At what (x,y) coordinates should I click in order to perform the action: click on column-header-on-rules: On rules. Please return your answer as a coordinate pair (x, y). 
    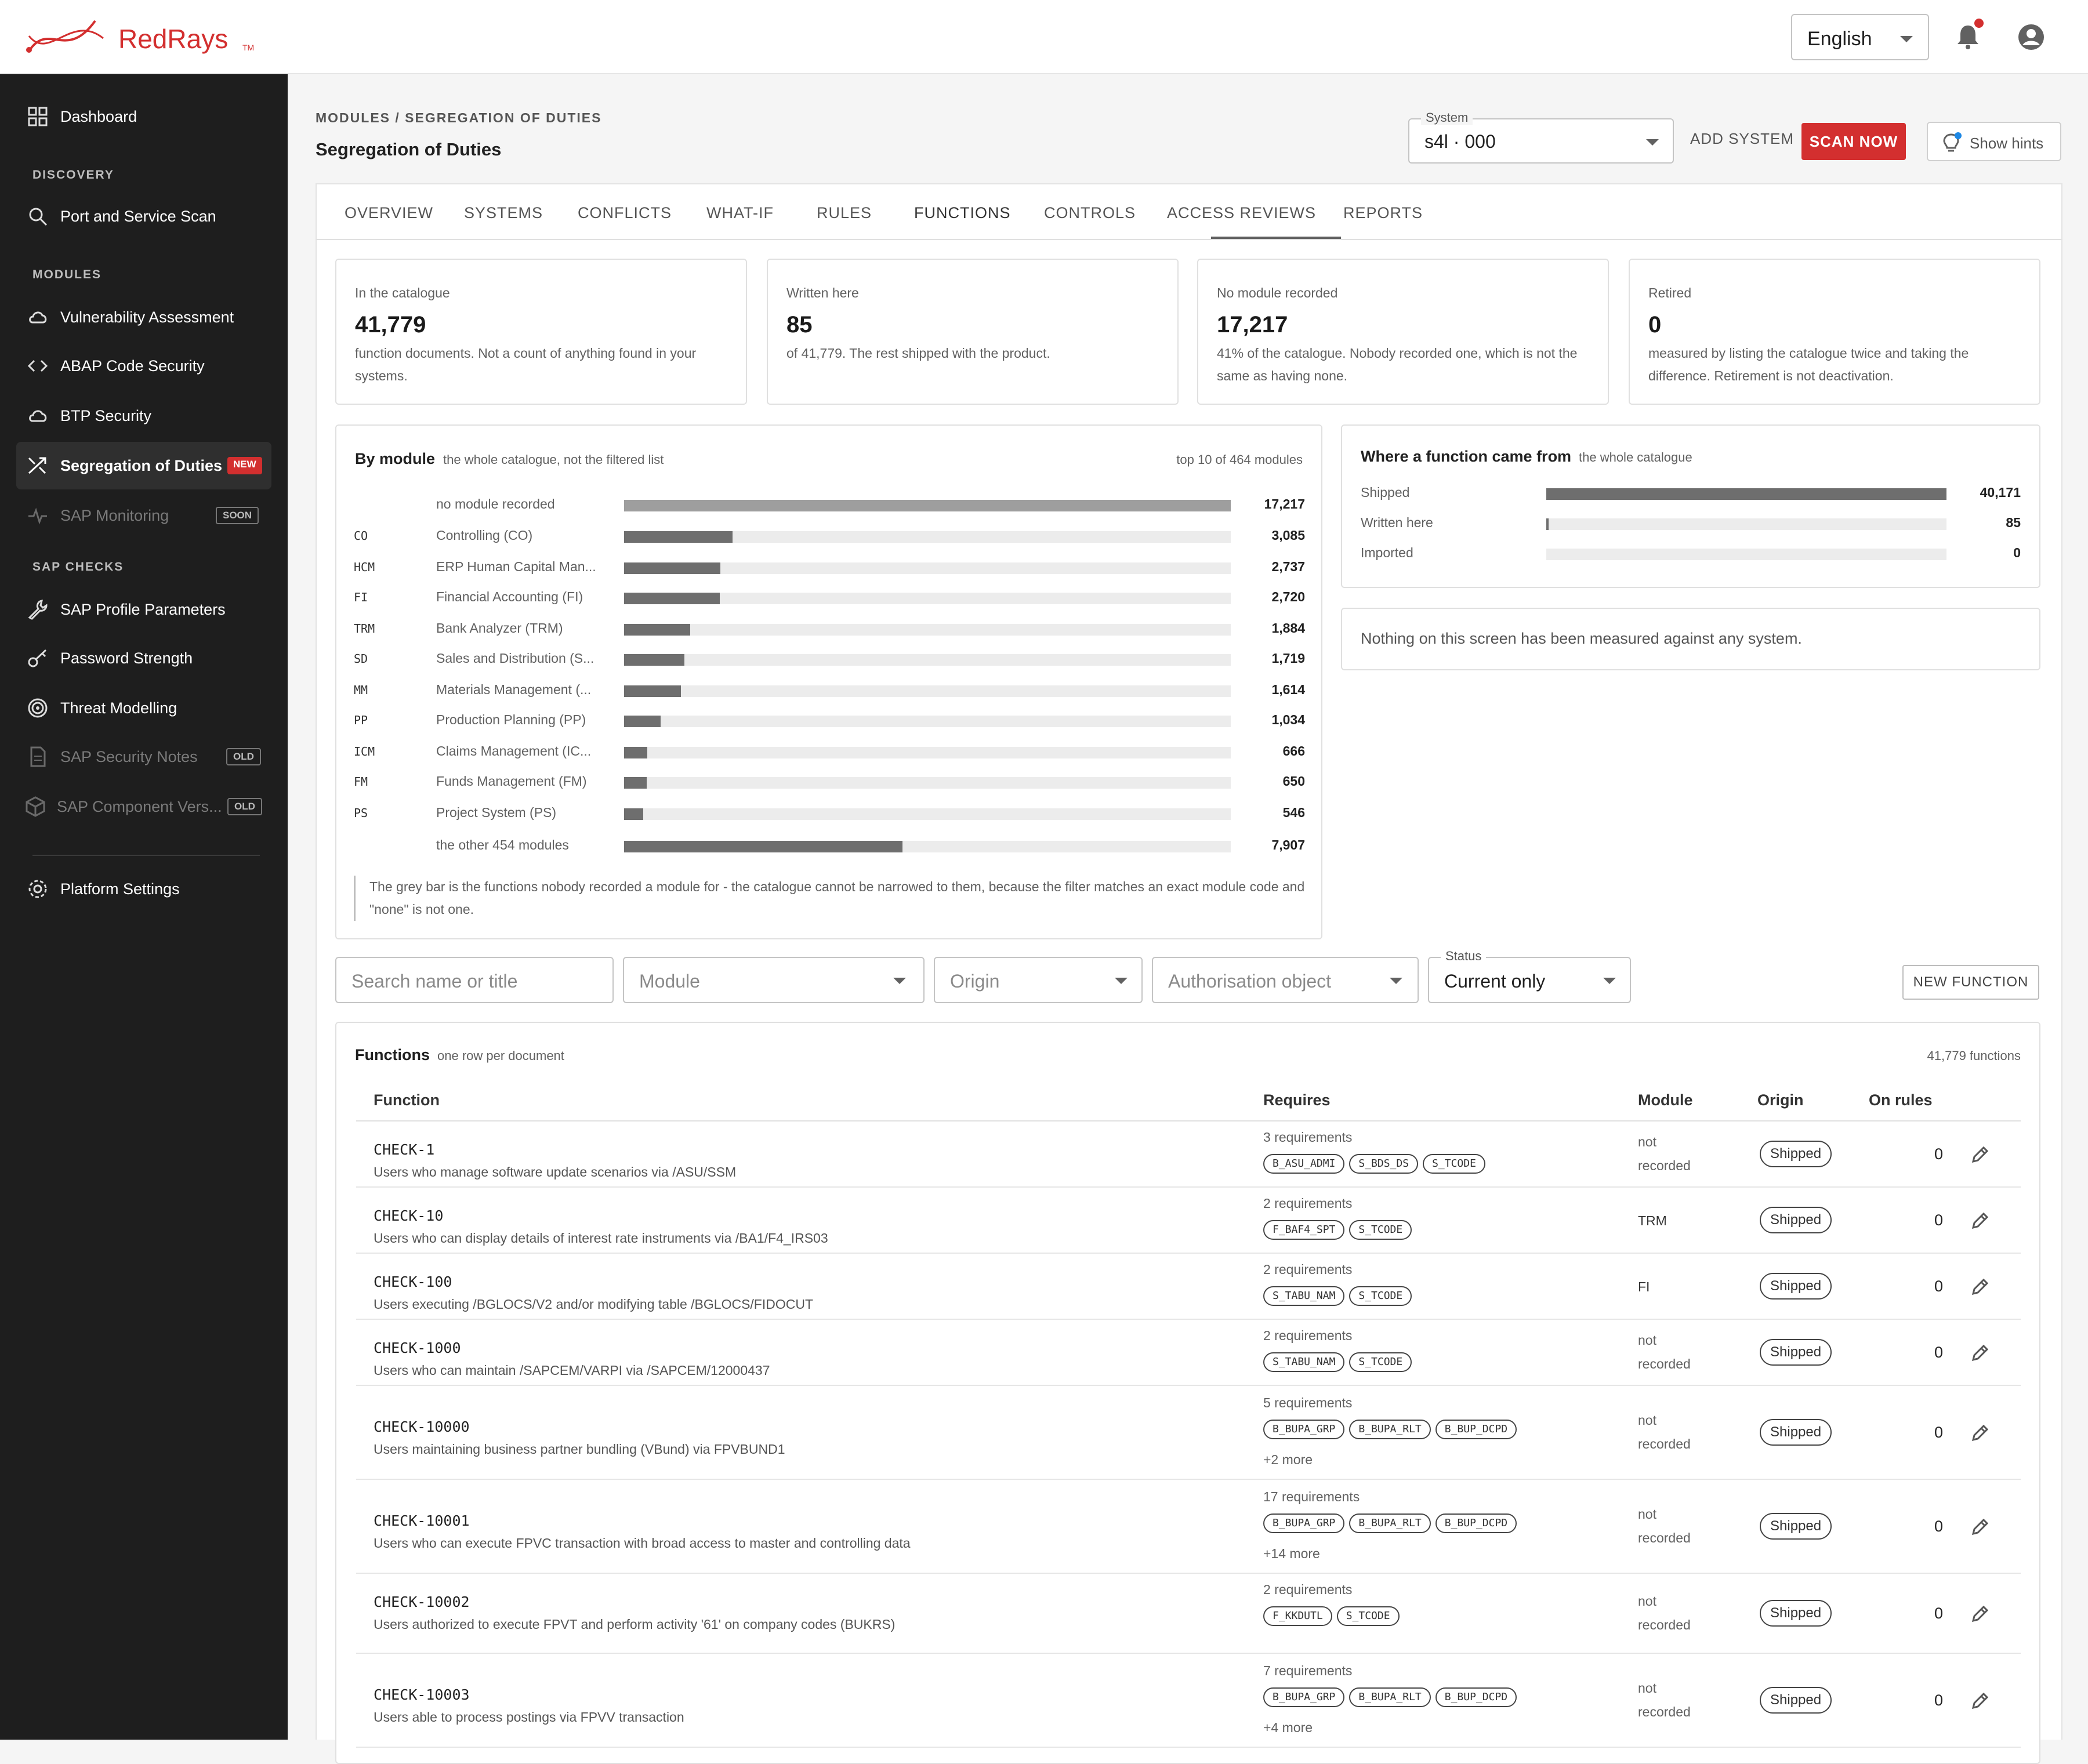
    Looking at the image, I should click on (1901, 1100).